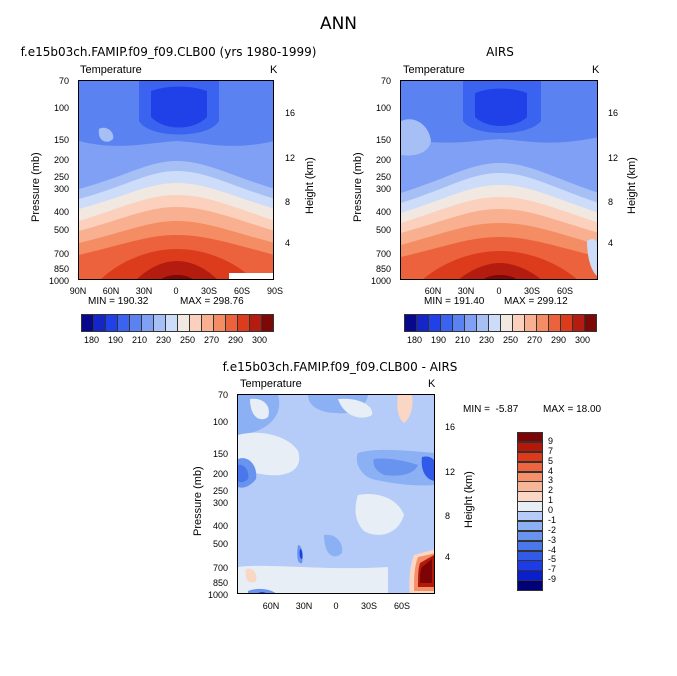 This screenshot has width=677, height=676. I want to click on panel-model-ytick-right: 12, so click(290, 158).